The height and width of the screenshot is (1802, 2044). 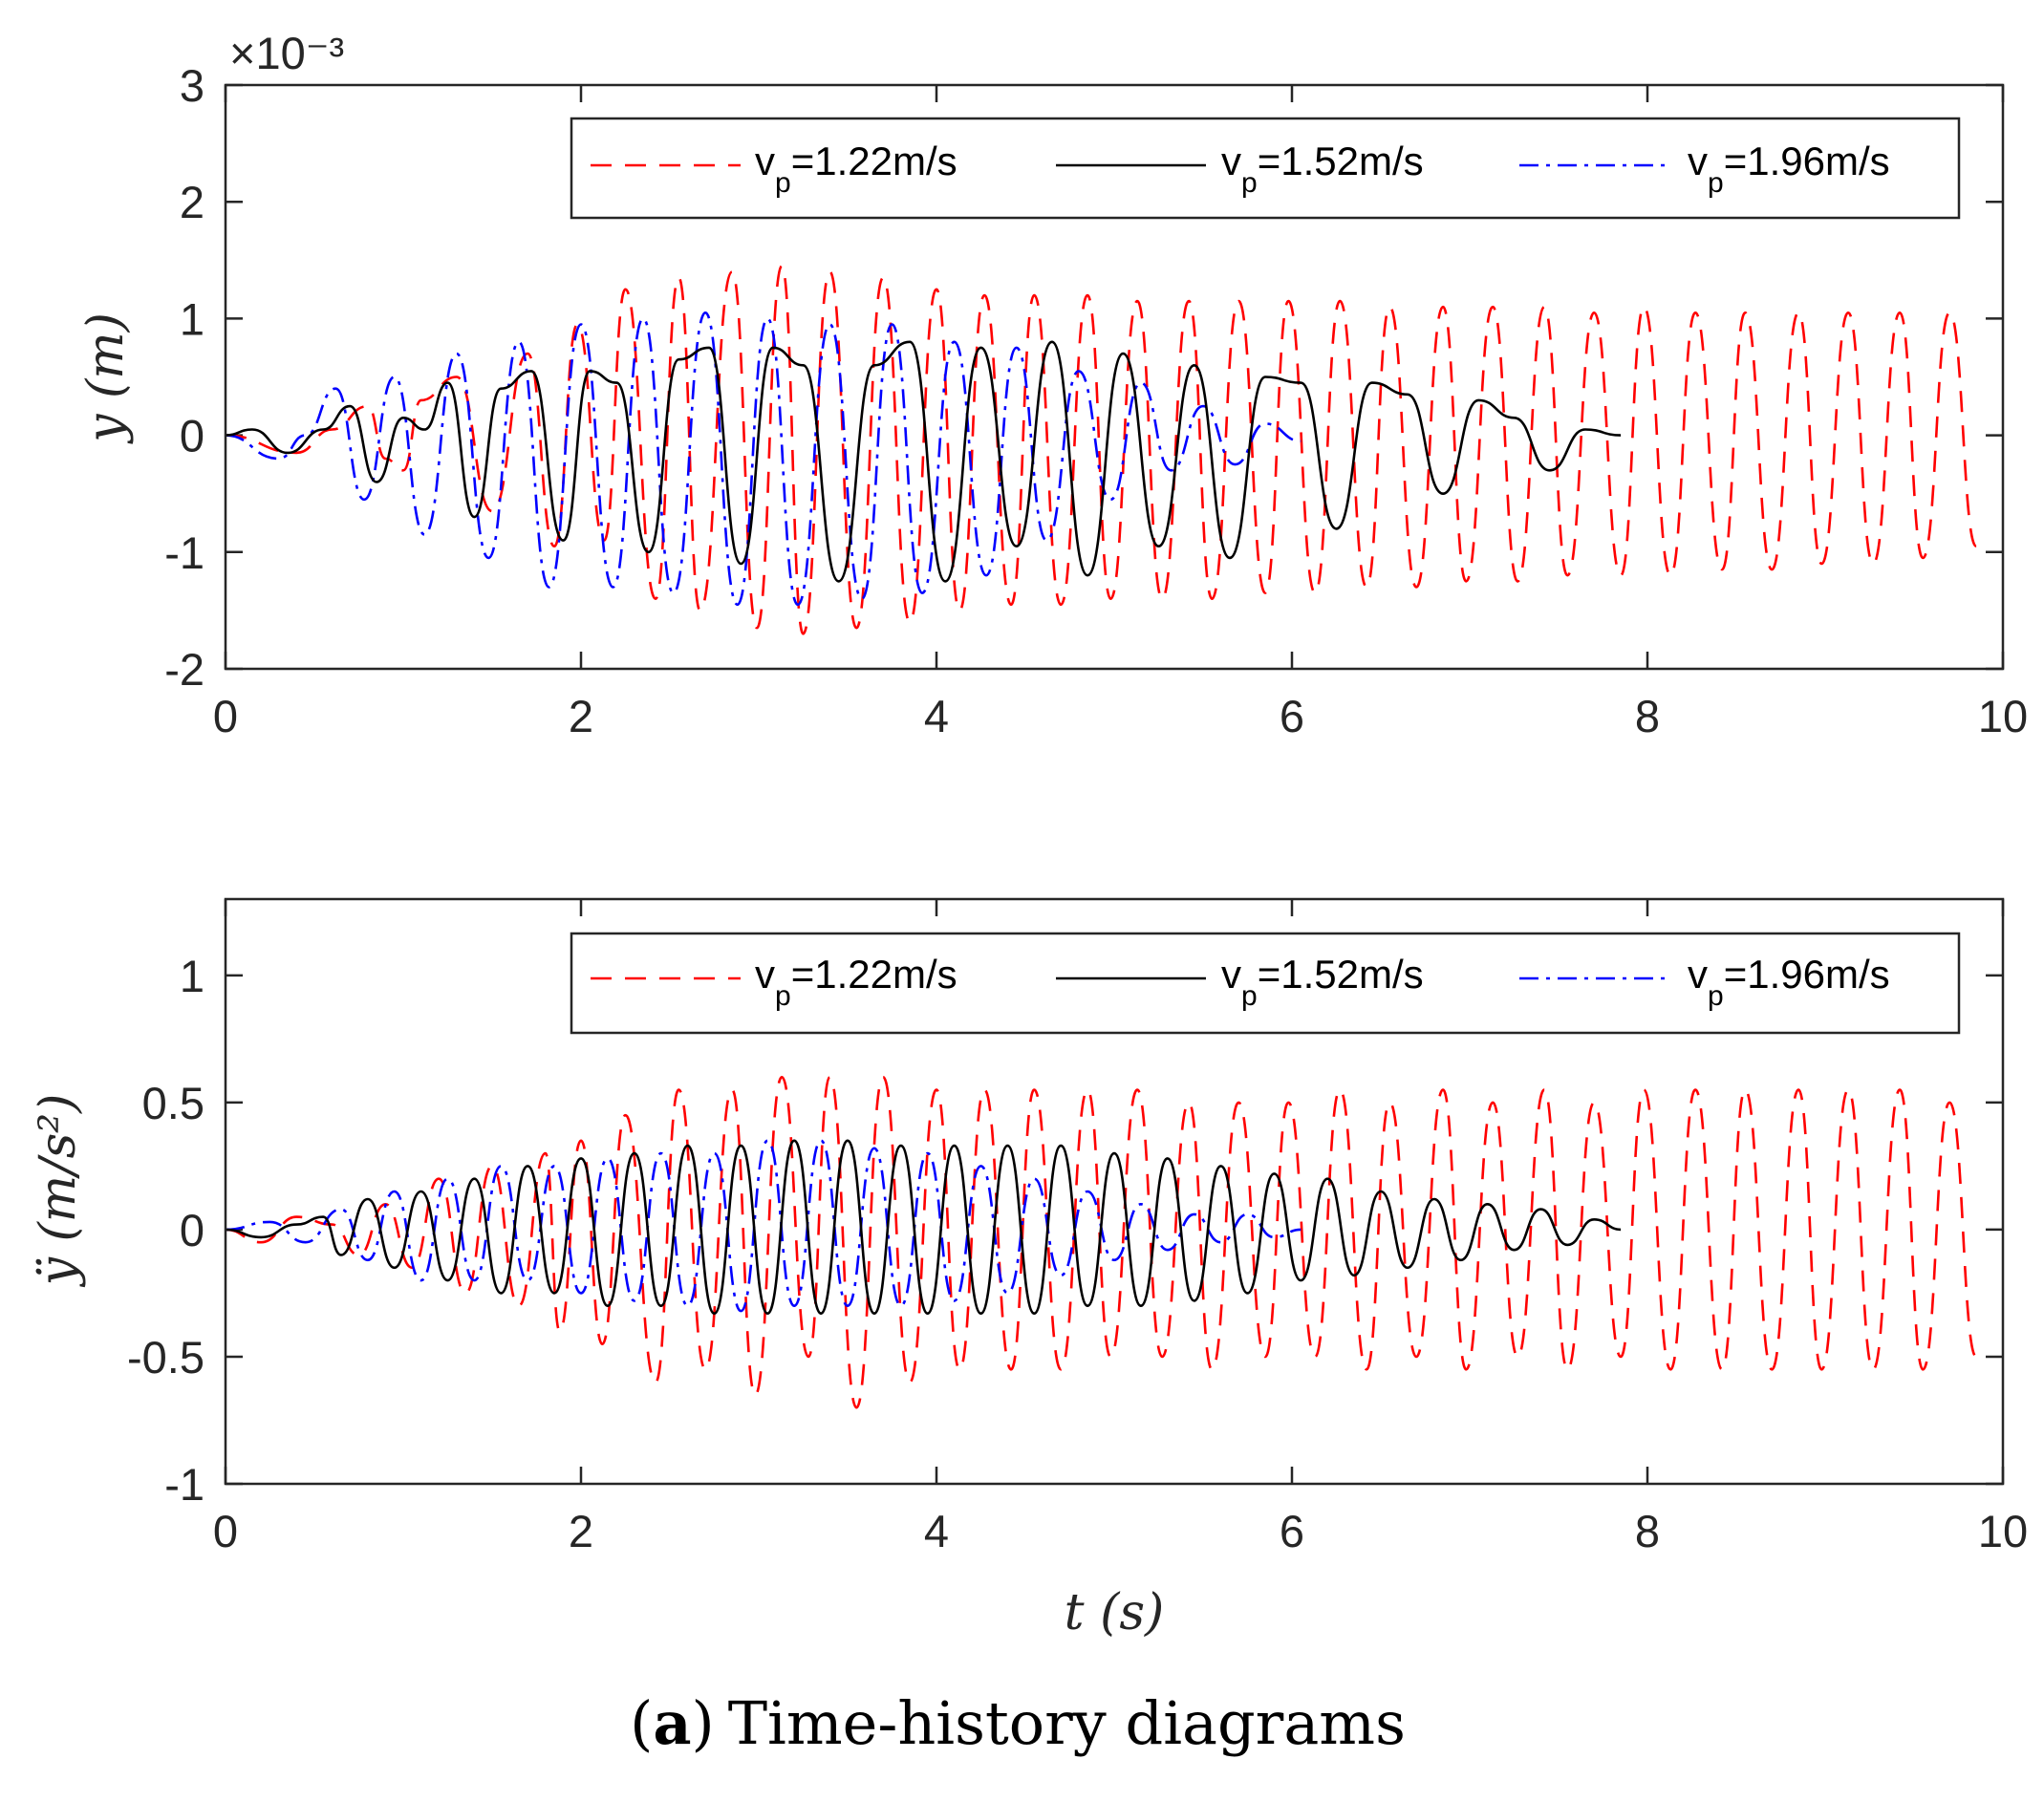 What do you see at coordinates (184, 377) in the screenshot?
I see `y-tick-labels: -2 -1 0 1 2 3` at bounding box center [184, 377].